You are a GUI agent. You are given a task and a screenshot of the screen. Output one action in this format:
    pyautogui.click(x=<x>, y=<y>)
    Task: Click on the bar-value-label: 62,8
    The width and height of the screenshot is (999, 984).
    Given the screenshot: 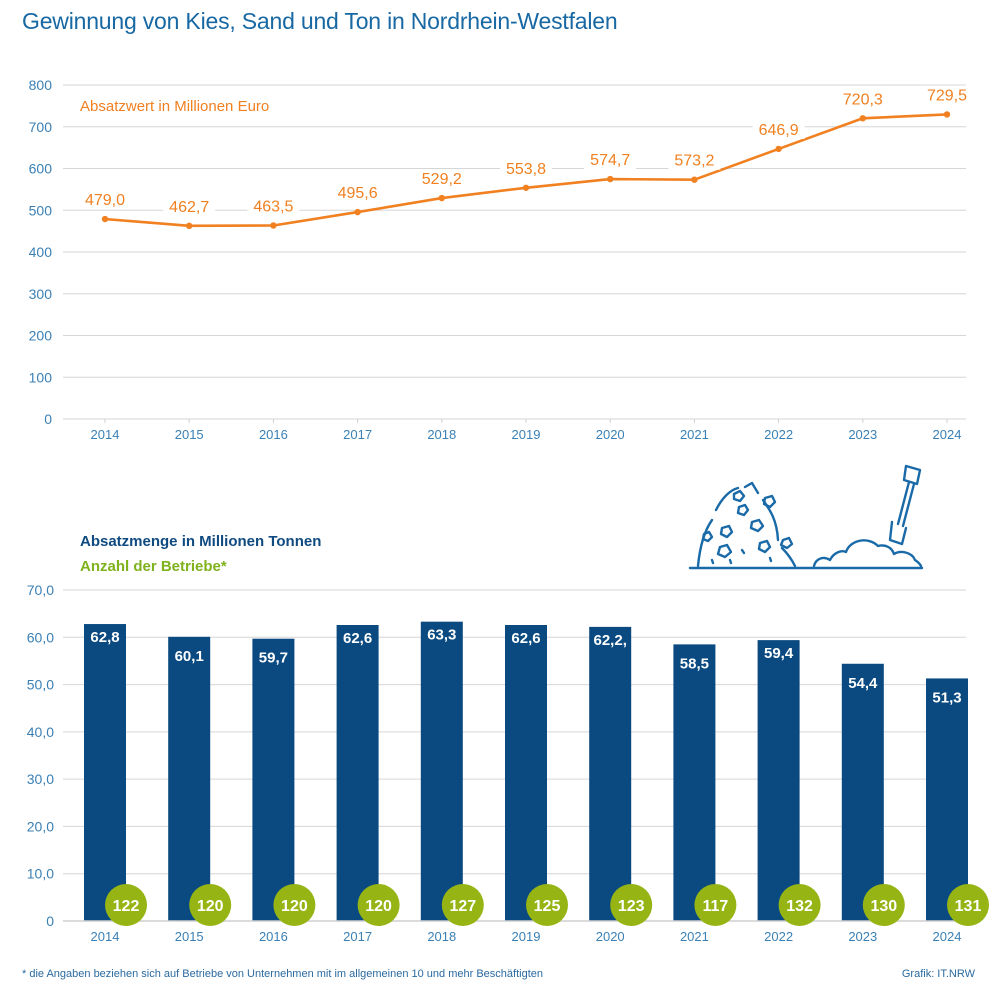 What is the action you would take?
    pyautogui.click(x=104, y=637)
    